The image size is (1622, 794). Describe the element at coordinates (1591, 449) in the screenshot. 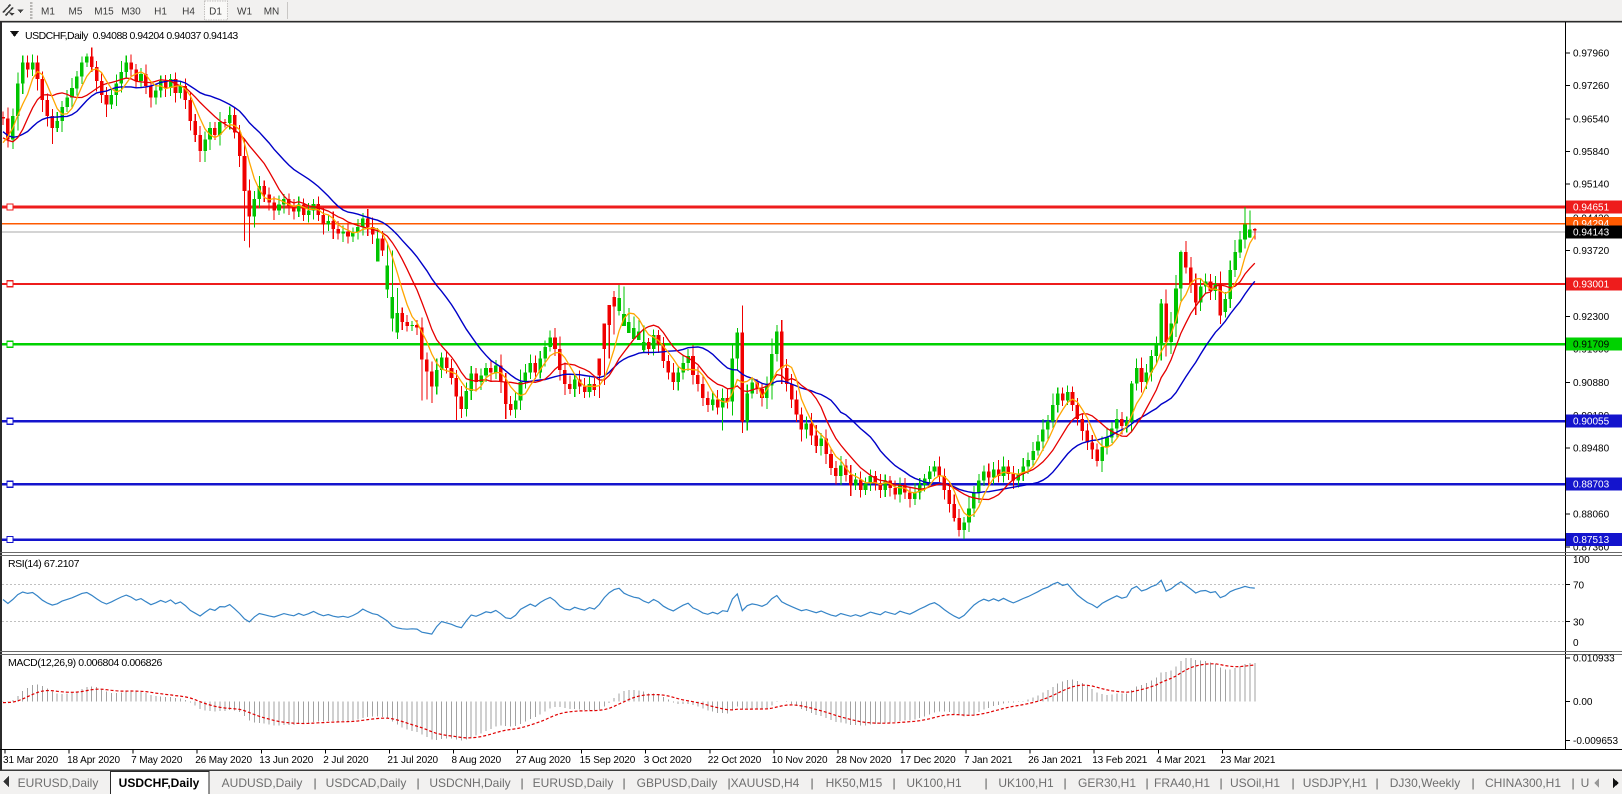

I see `svg-text: 0.89480` at that location.